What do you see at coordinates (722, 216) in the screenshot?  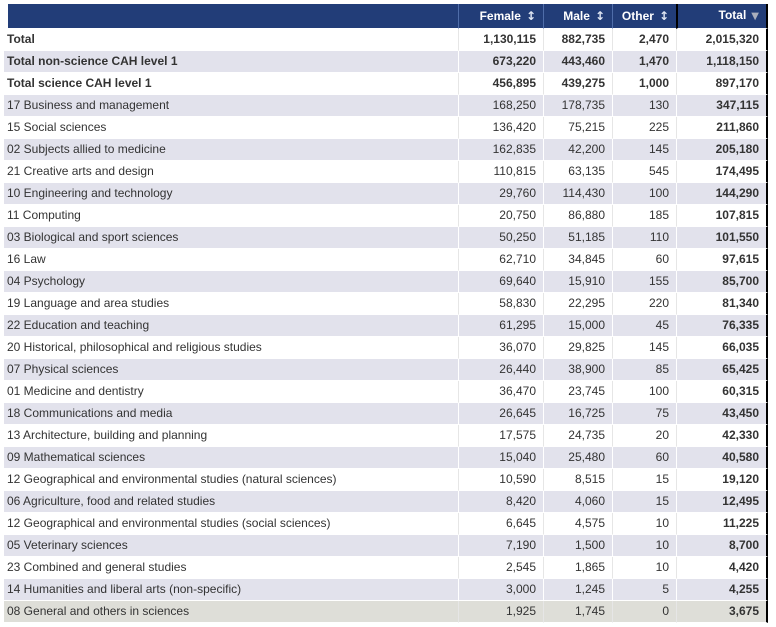 I see `total-count-cell: 107,815` at bounding box center [722, 216].